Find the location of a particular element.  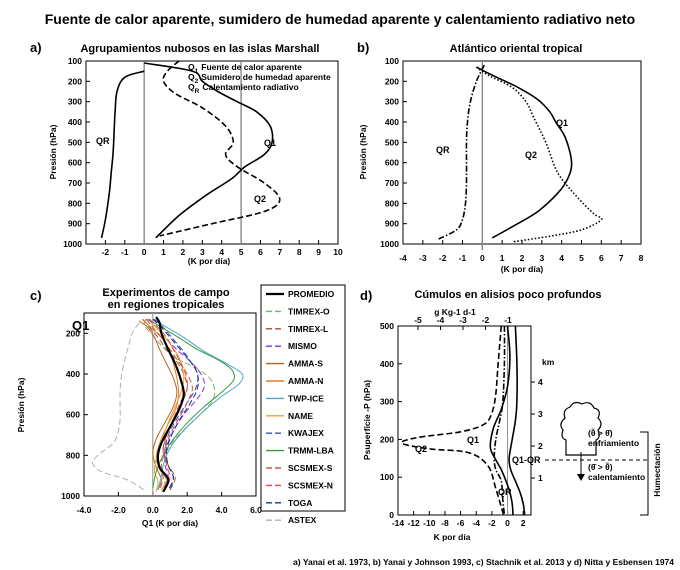

legend-qr-text: Calentamiento radiativo is located at coordinates (250, 87).